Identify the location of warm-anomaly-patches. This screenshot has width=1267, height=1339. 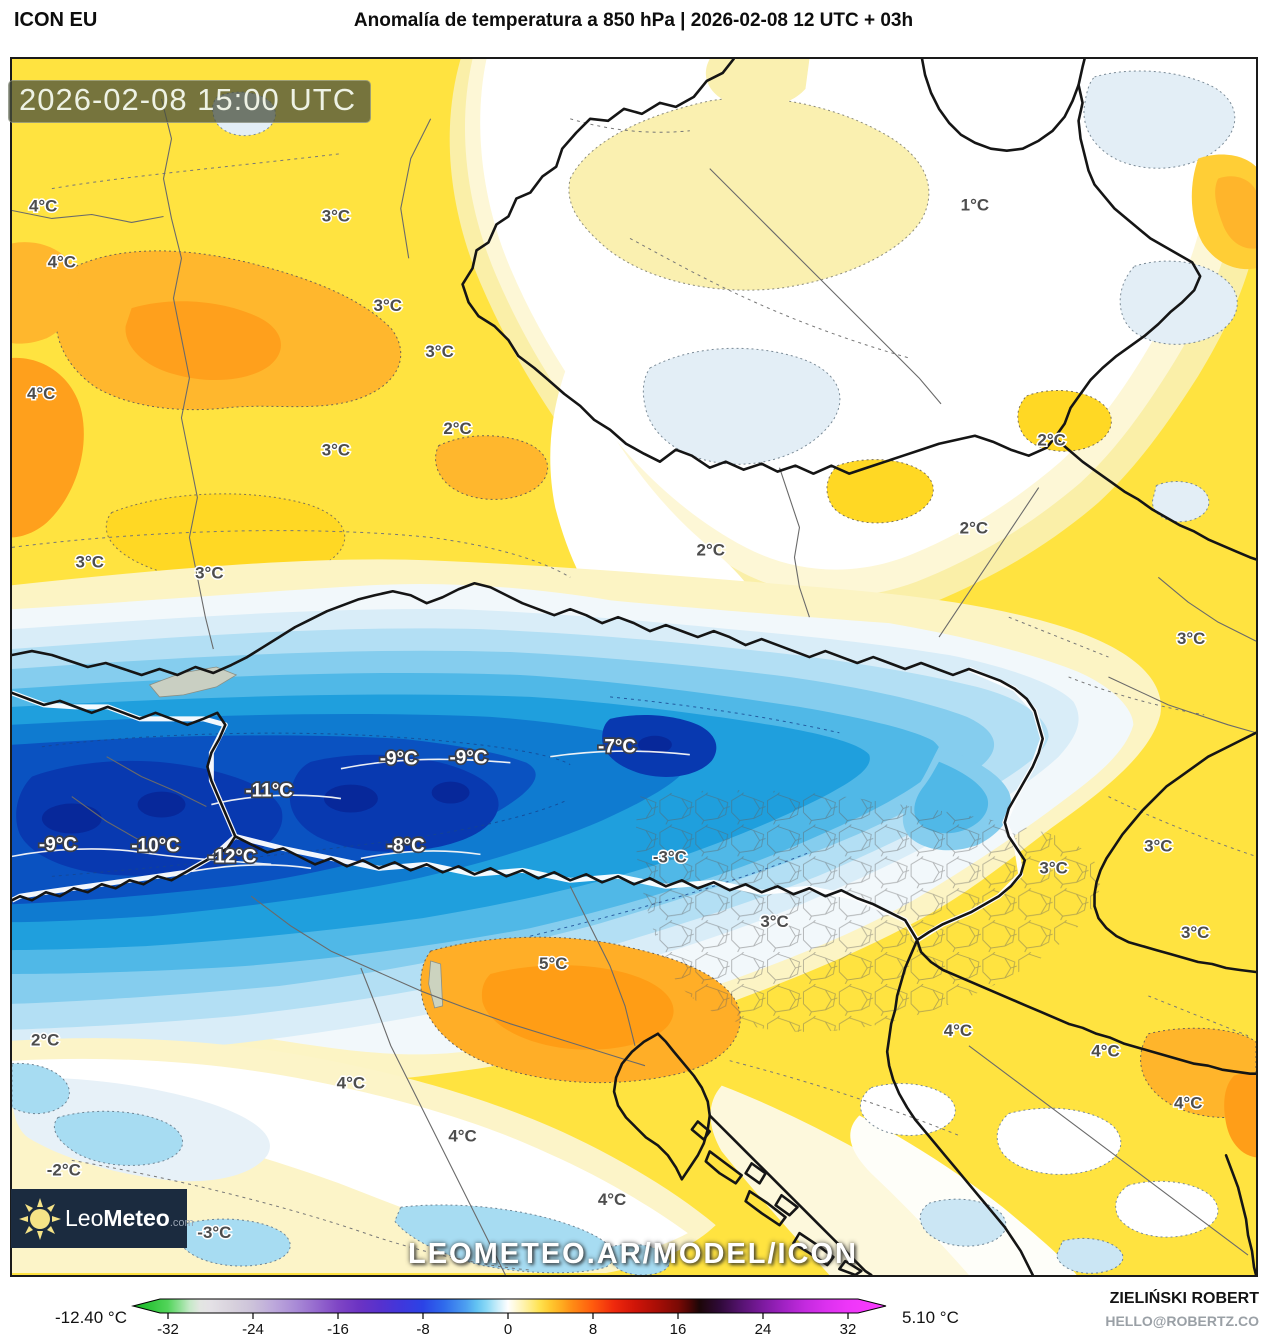
(280, 390).